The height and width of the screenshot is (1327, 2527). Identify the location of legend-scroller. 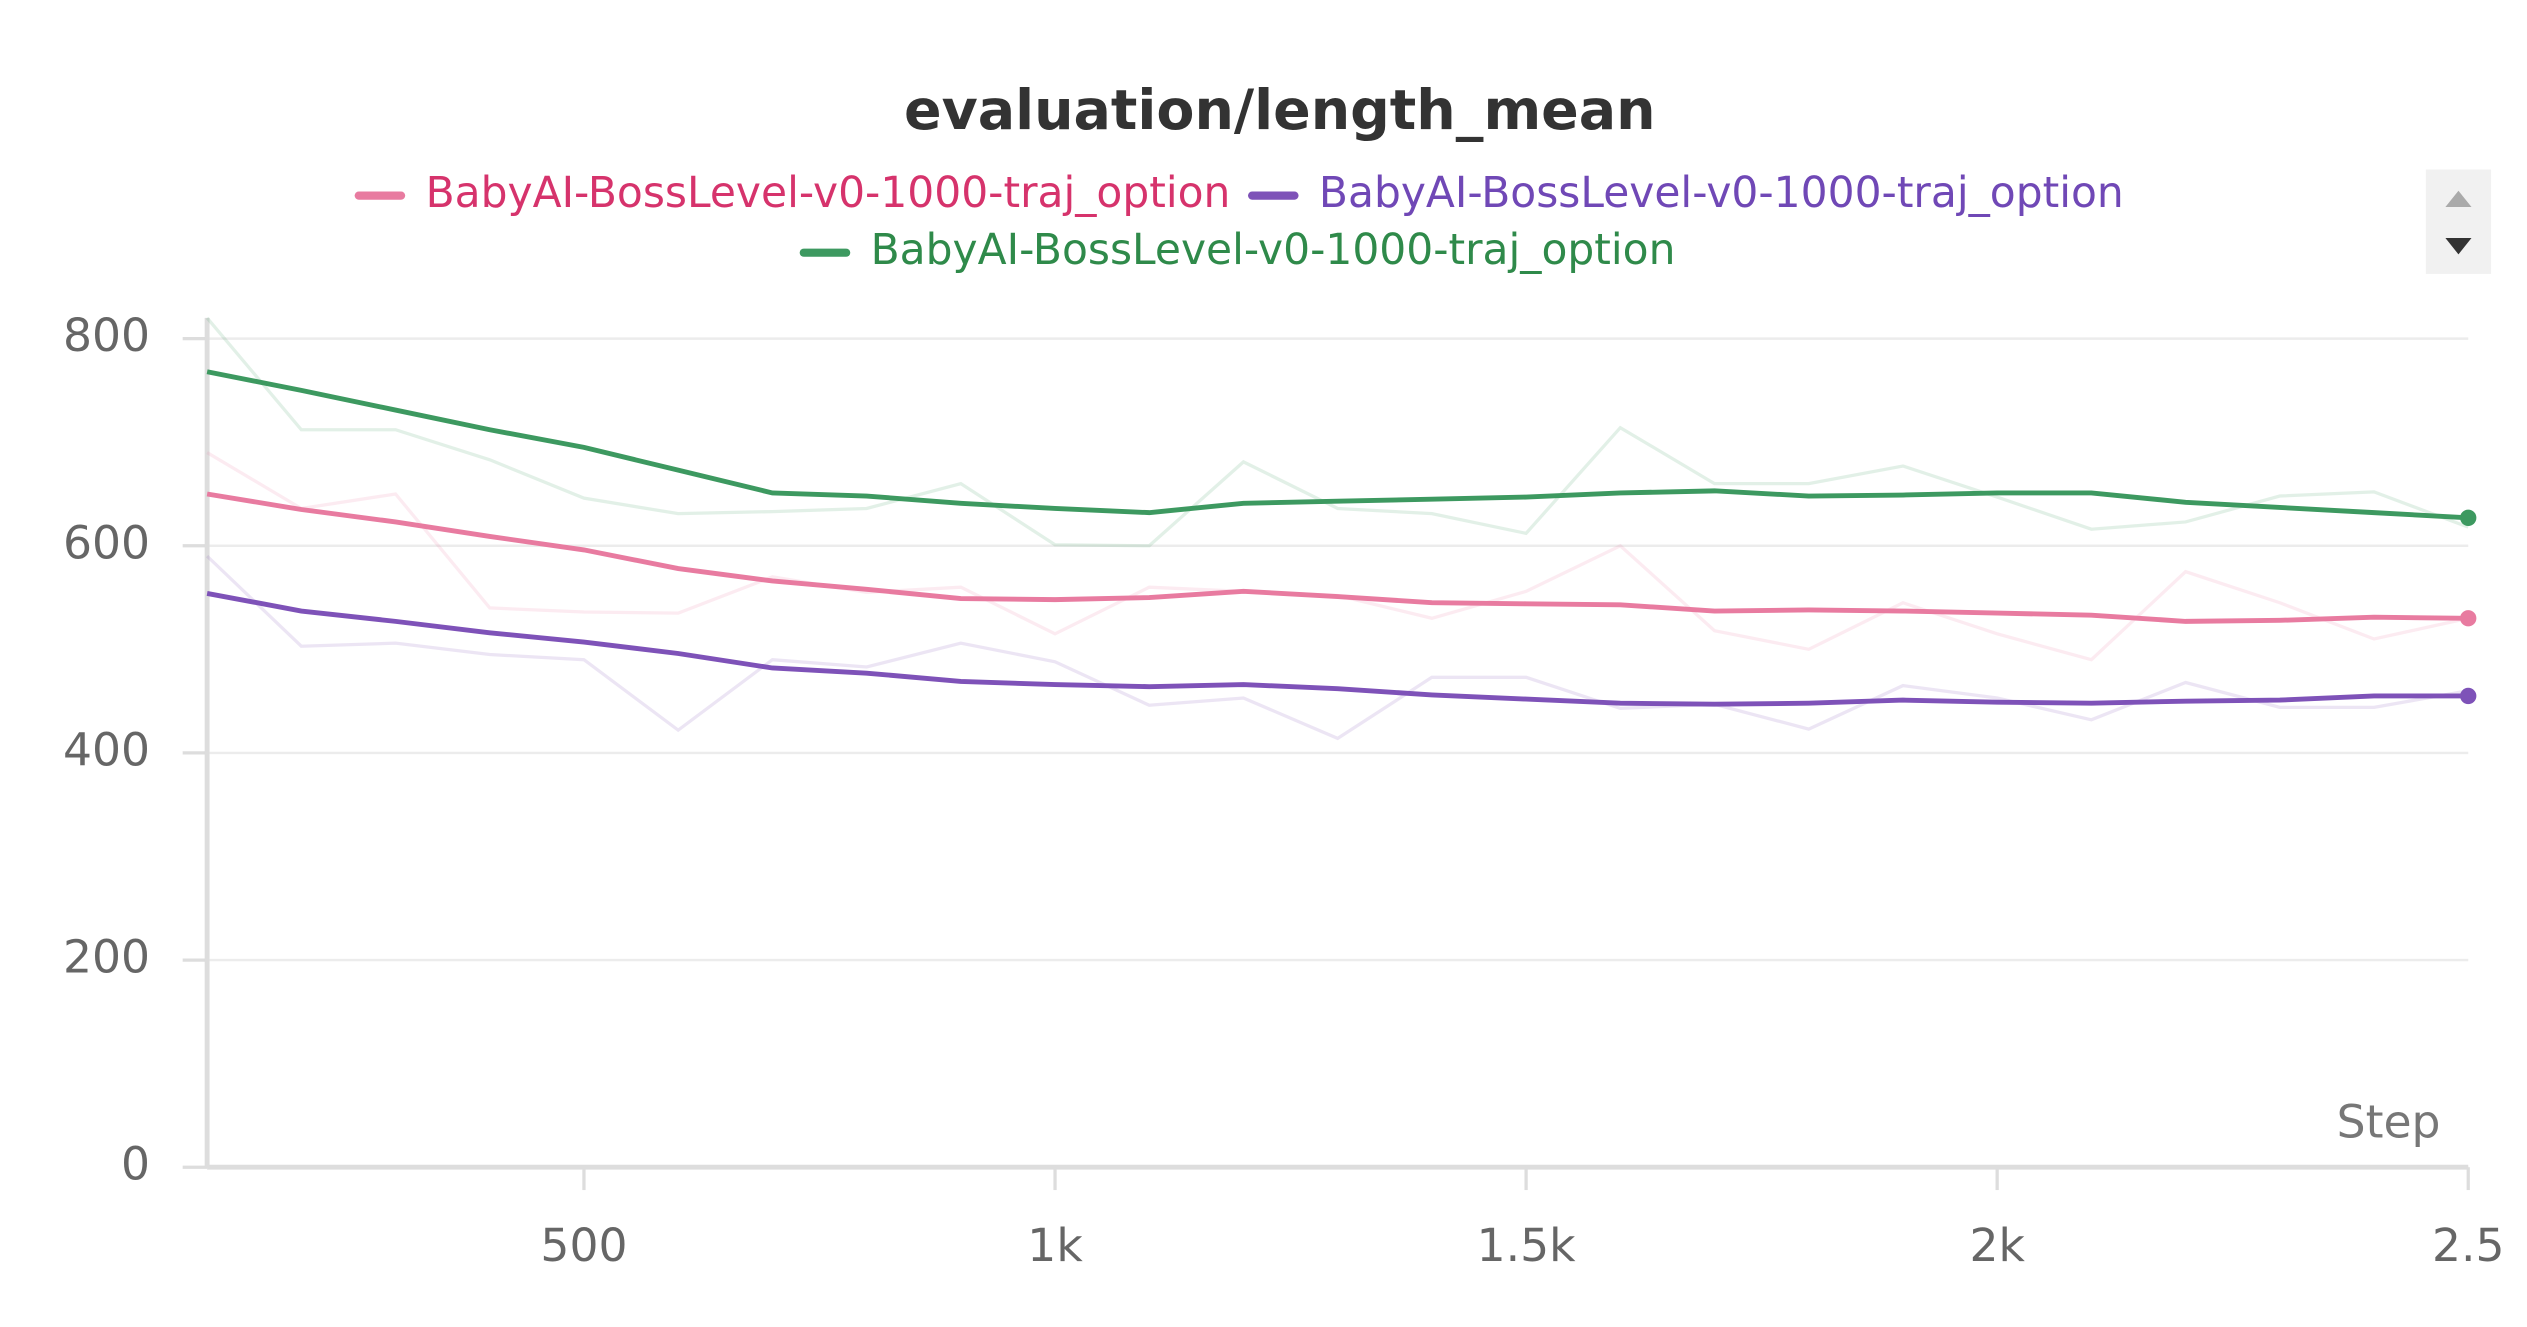
(2458, 221).